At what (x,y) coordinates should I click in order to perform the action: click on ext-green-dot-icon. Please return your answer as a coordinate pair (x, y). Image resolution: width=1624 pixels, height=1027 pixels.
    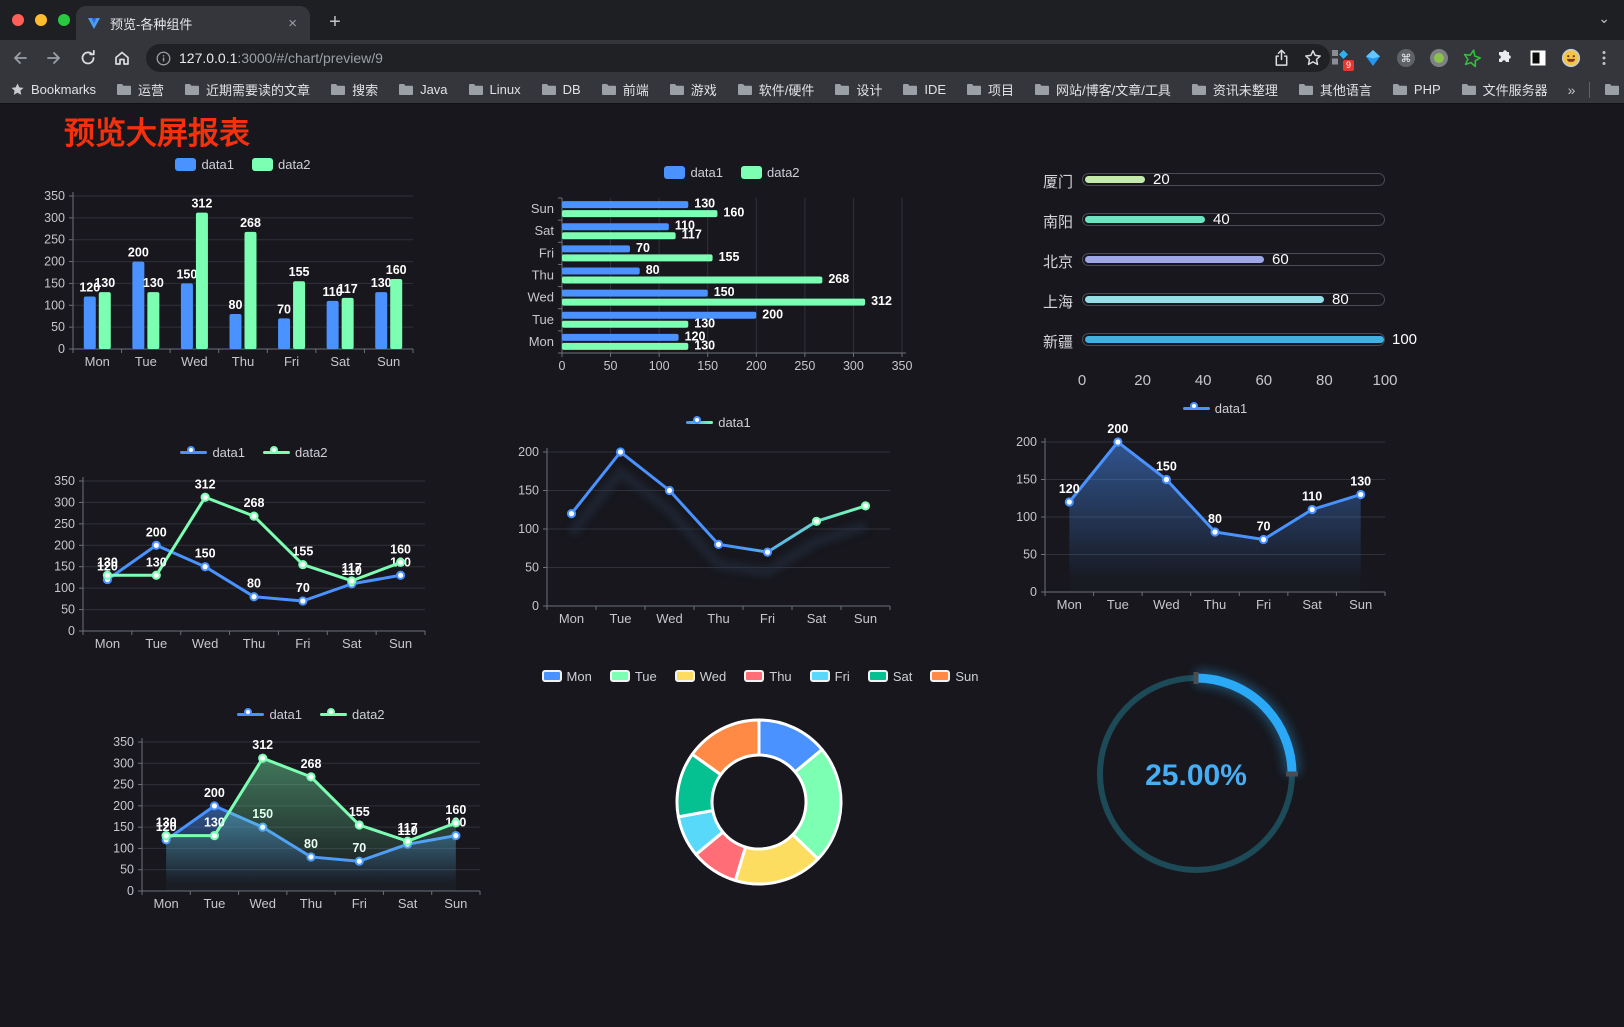
    Looking at the image, I should click on (1439, 58).